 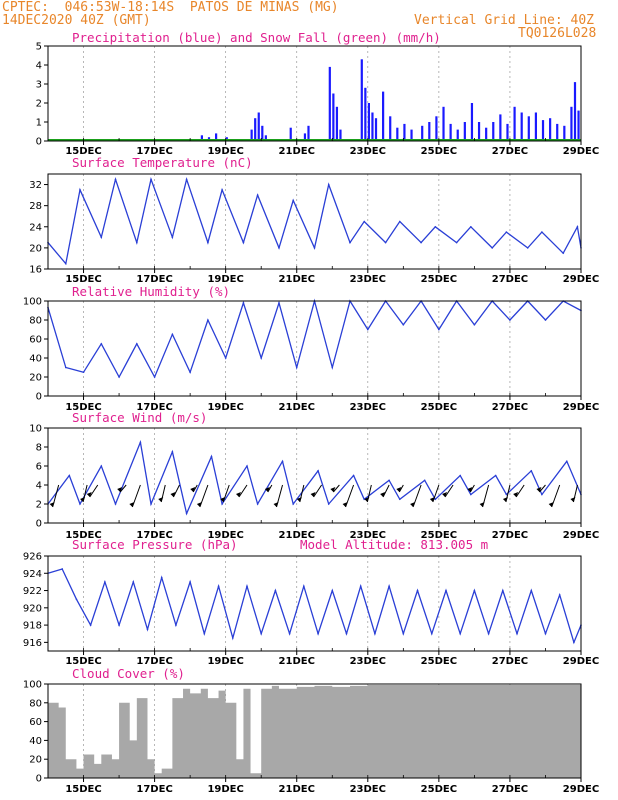 What do you see at coordinates (35, 270) in the screenshot?
I see `y-tick-label: 16` at bounding box center [35, 270].